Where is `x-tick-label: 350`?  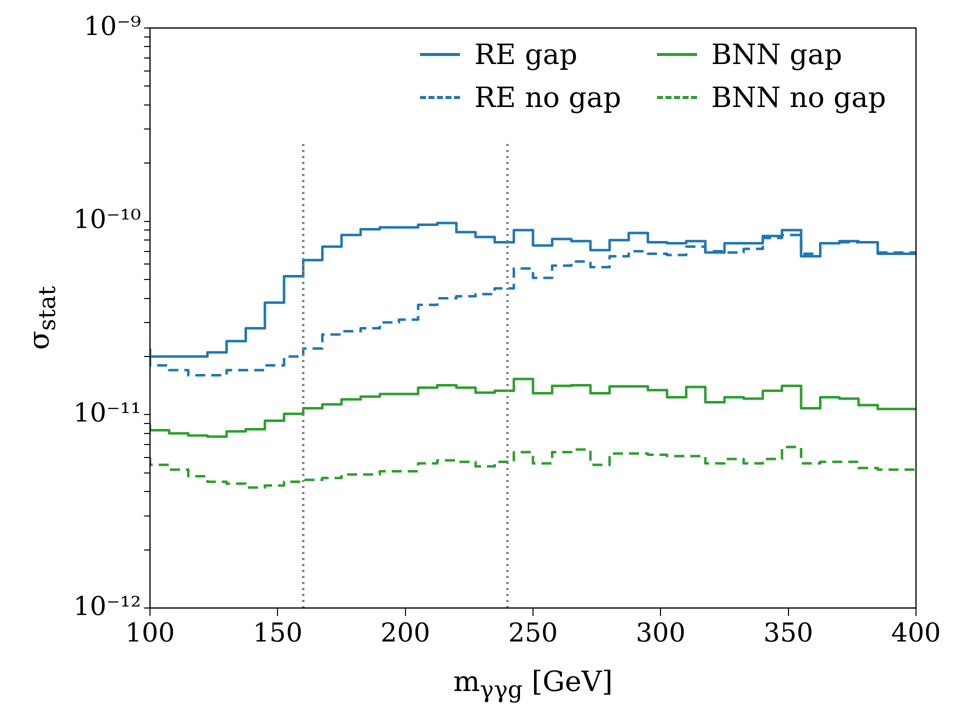 x-tick-label: 350 is located at coordinates (789, 633).